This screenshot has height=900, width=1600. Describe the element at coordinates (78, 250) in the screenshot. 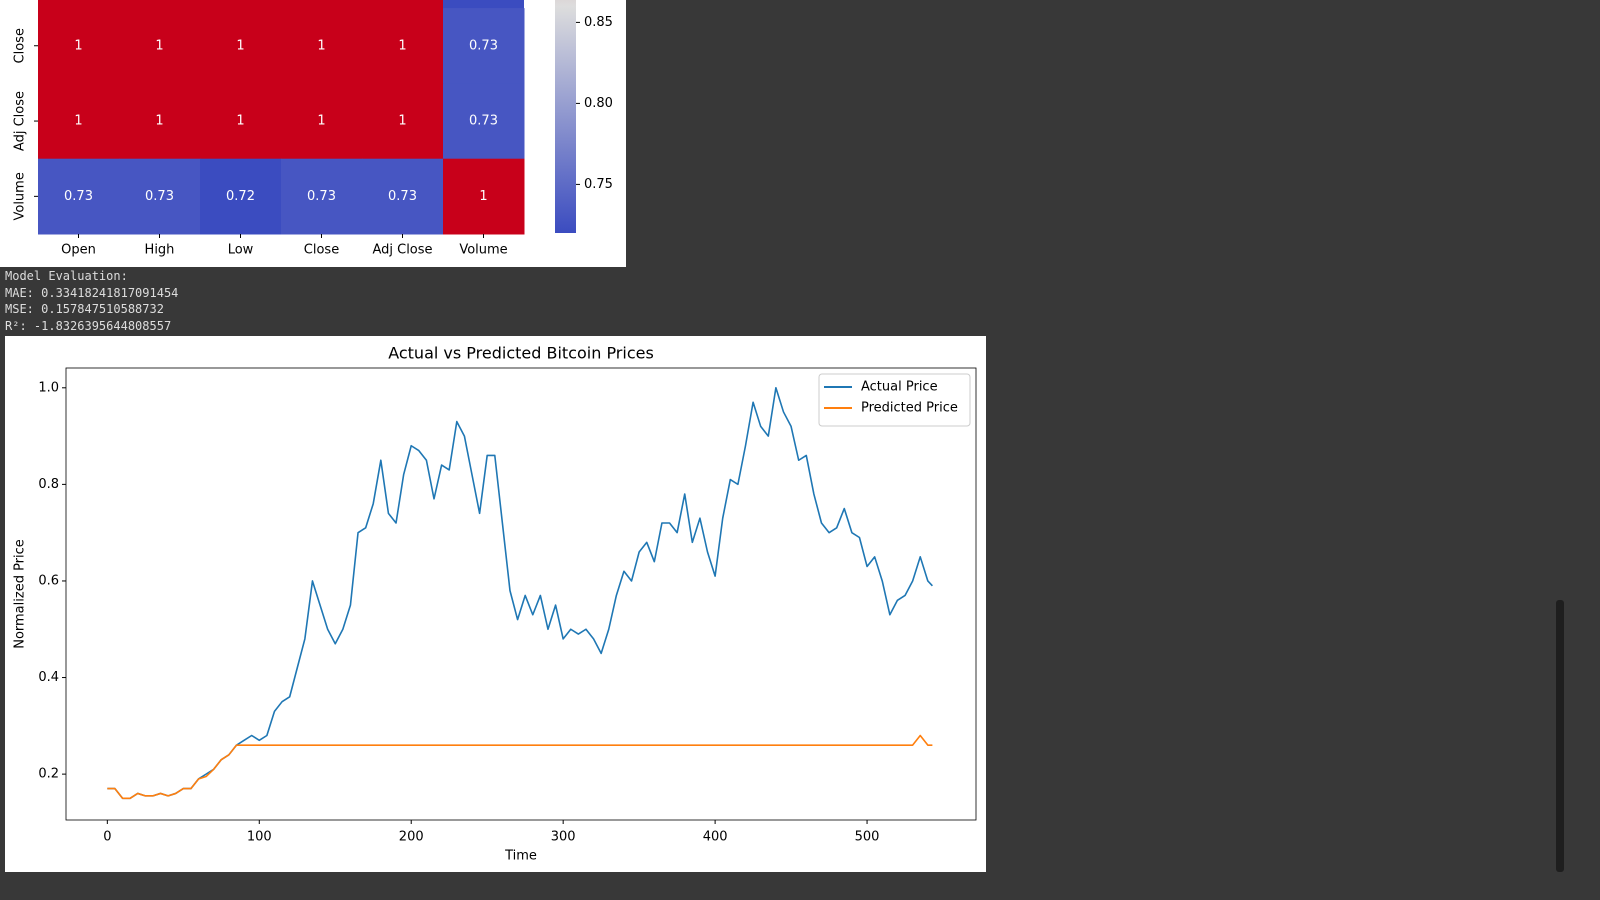

I see `column-label: Open` at that location.